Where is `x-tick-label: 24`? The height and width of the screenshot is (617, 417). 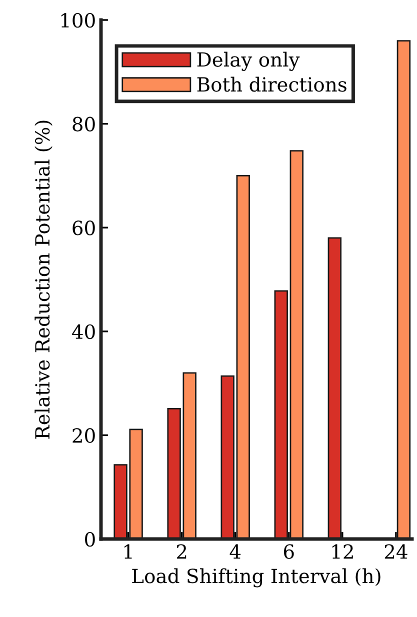 x-tick-label: 24 is located at coordinates (396, 551).